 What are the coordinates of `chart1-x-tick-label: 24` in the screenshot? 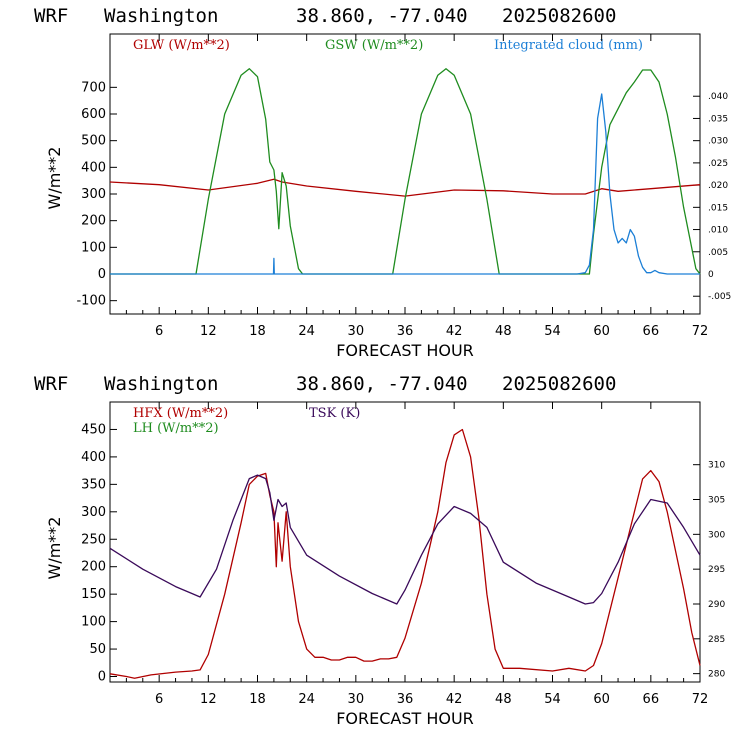 It's located at (306, 331).